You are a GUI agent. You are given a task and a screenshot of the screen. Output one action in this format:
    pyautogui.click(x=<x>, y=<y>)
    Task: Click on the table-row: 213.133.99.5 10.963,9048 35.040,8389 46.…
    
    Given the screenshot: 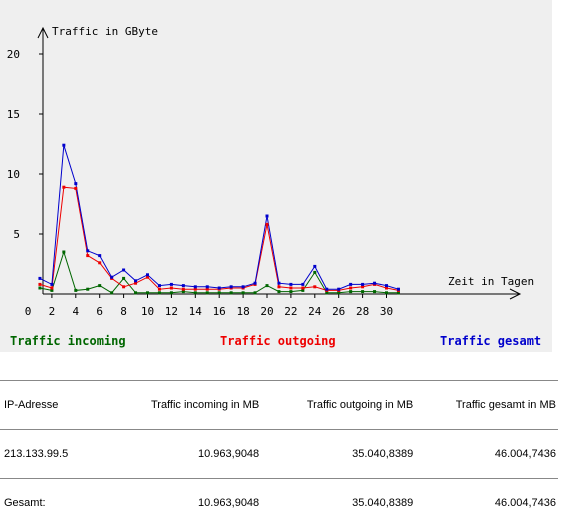 What is the action you would take?
    pyautogui.click(x=279, y=454)
    